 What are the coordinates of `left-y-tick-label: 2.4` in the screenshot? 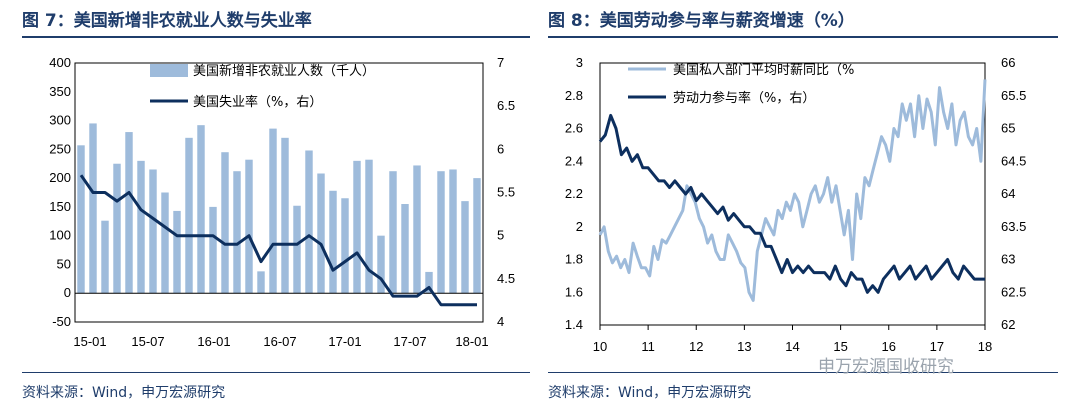 It's located at (574, 160).